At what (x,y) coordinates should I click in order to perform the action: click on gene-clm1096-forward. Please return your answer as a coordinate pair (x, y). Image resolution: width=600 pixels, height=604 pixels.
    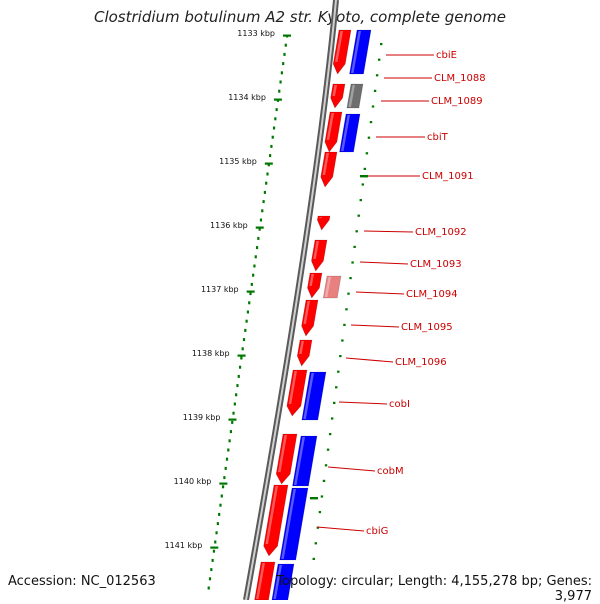
    Looking at the image, I should click on (304, 353).